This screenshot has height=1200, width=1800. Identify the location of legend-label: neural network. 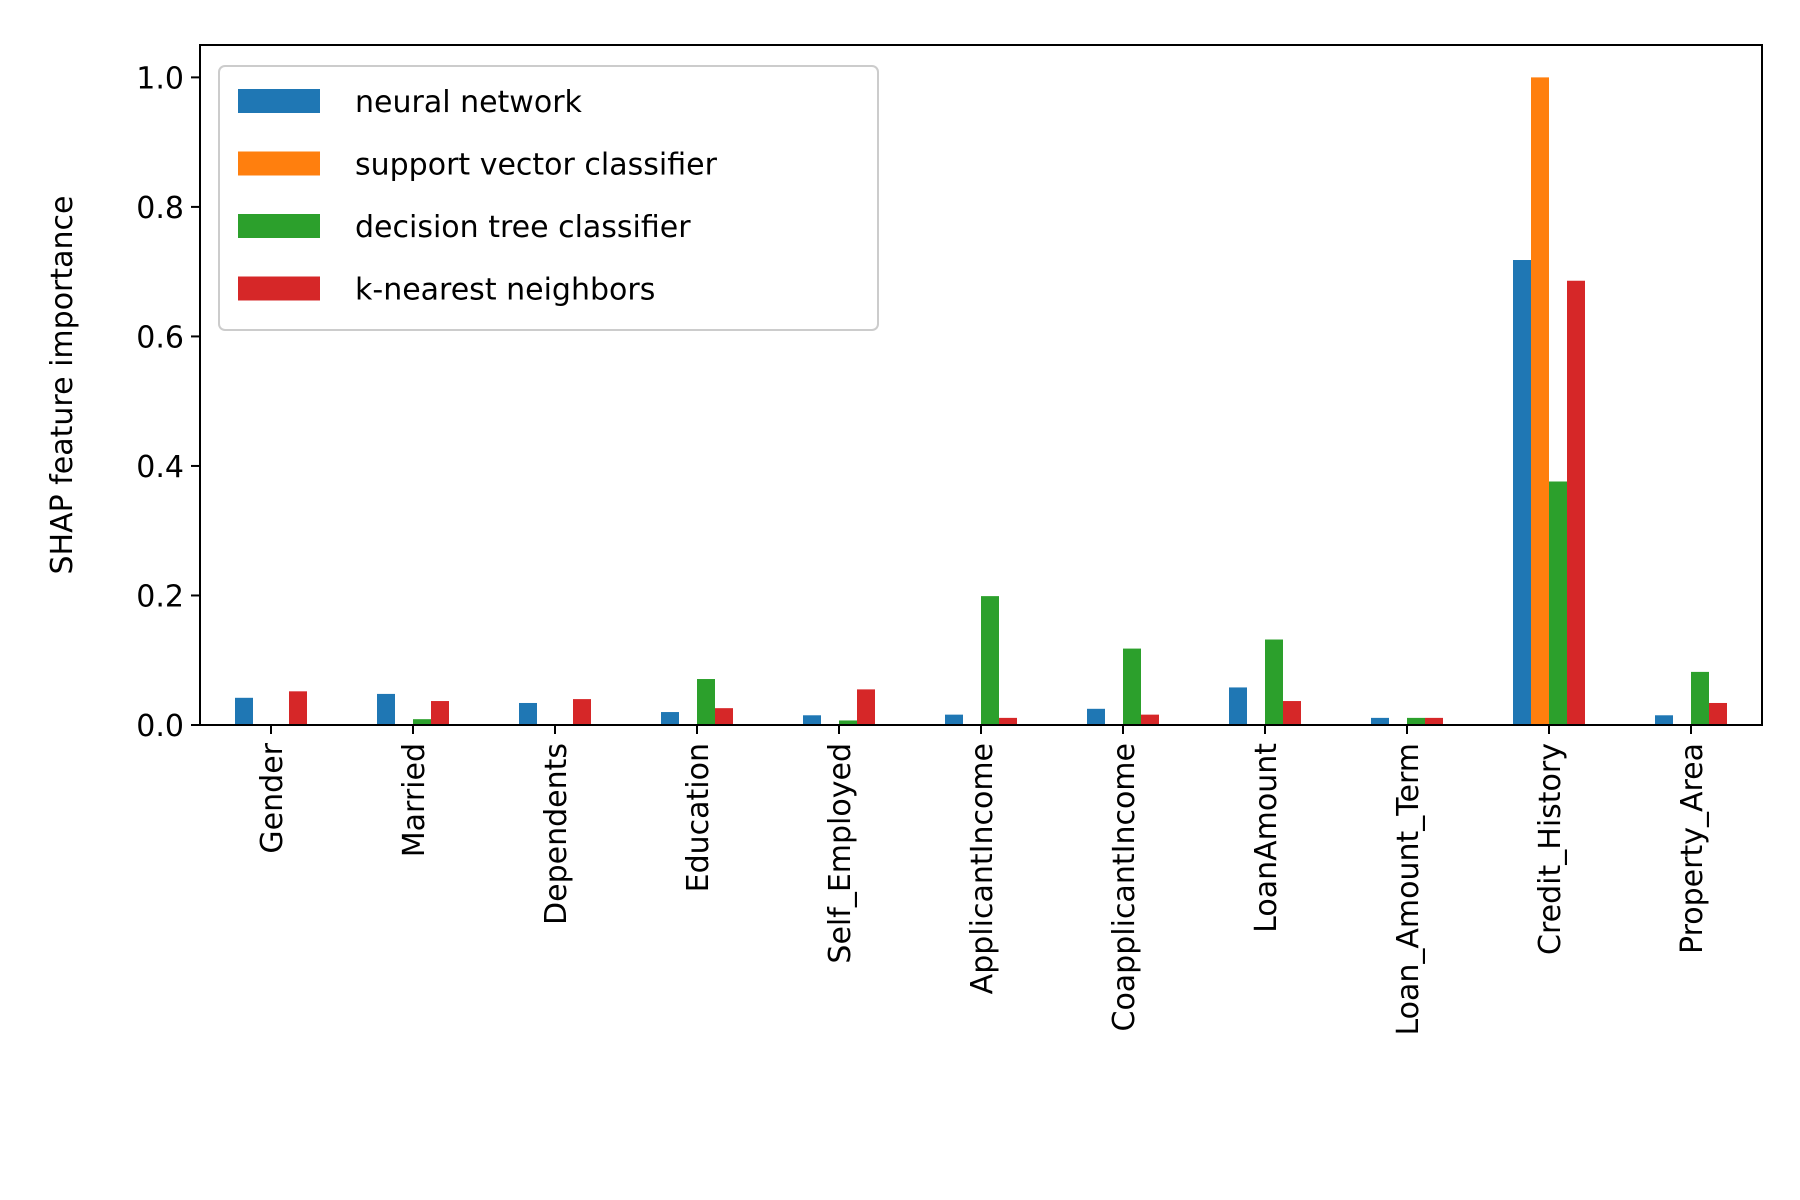
(469, 102).